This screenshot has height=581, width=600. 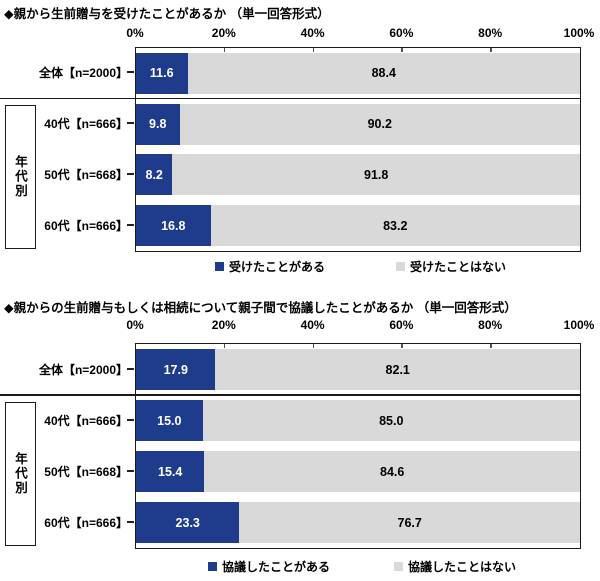 I want to click on bar-value-label: 15.4, so click(x=170, y=471).